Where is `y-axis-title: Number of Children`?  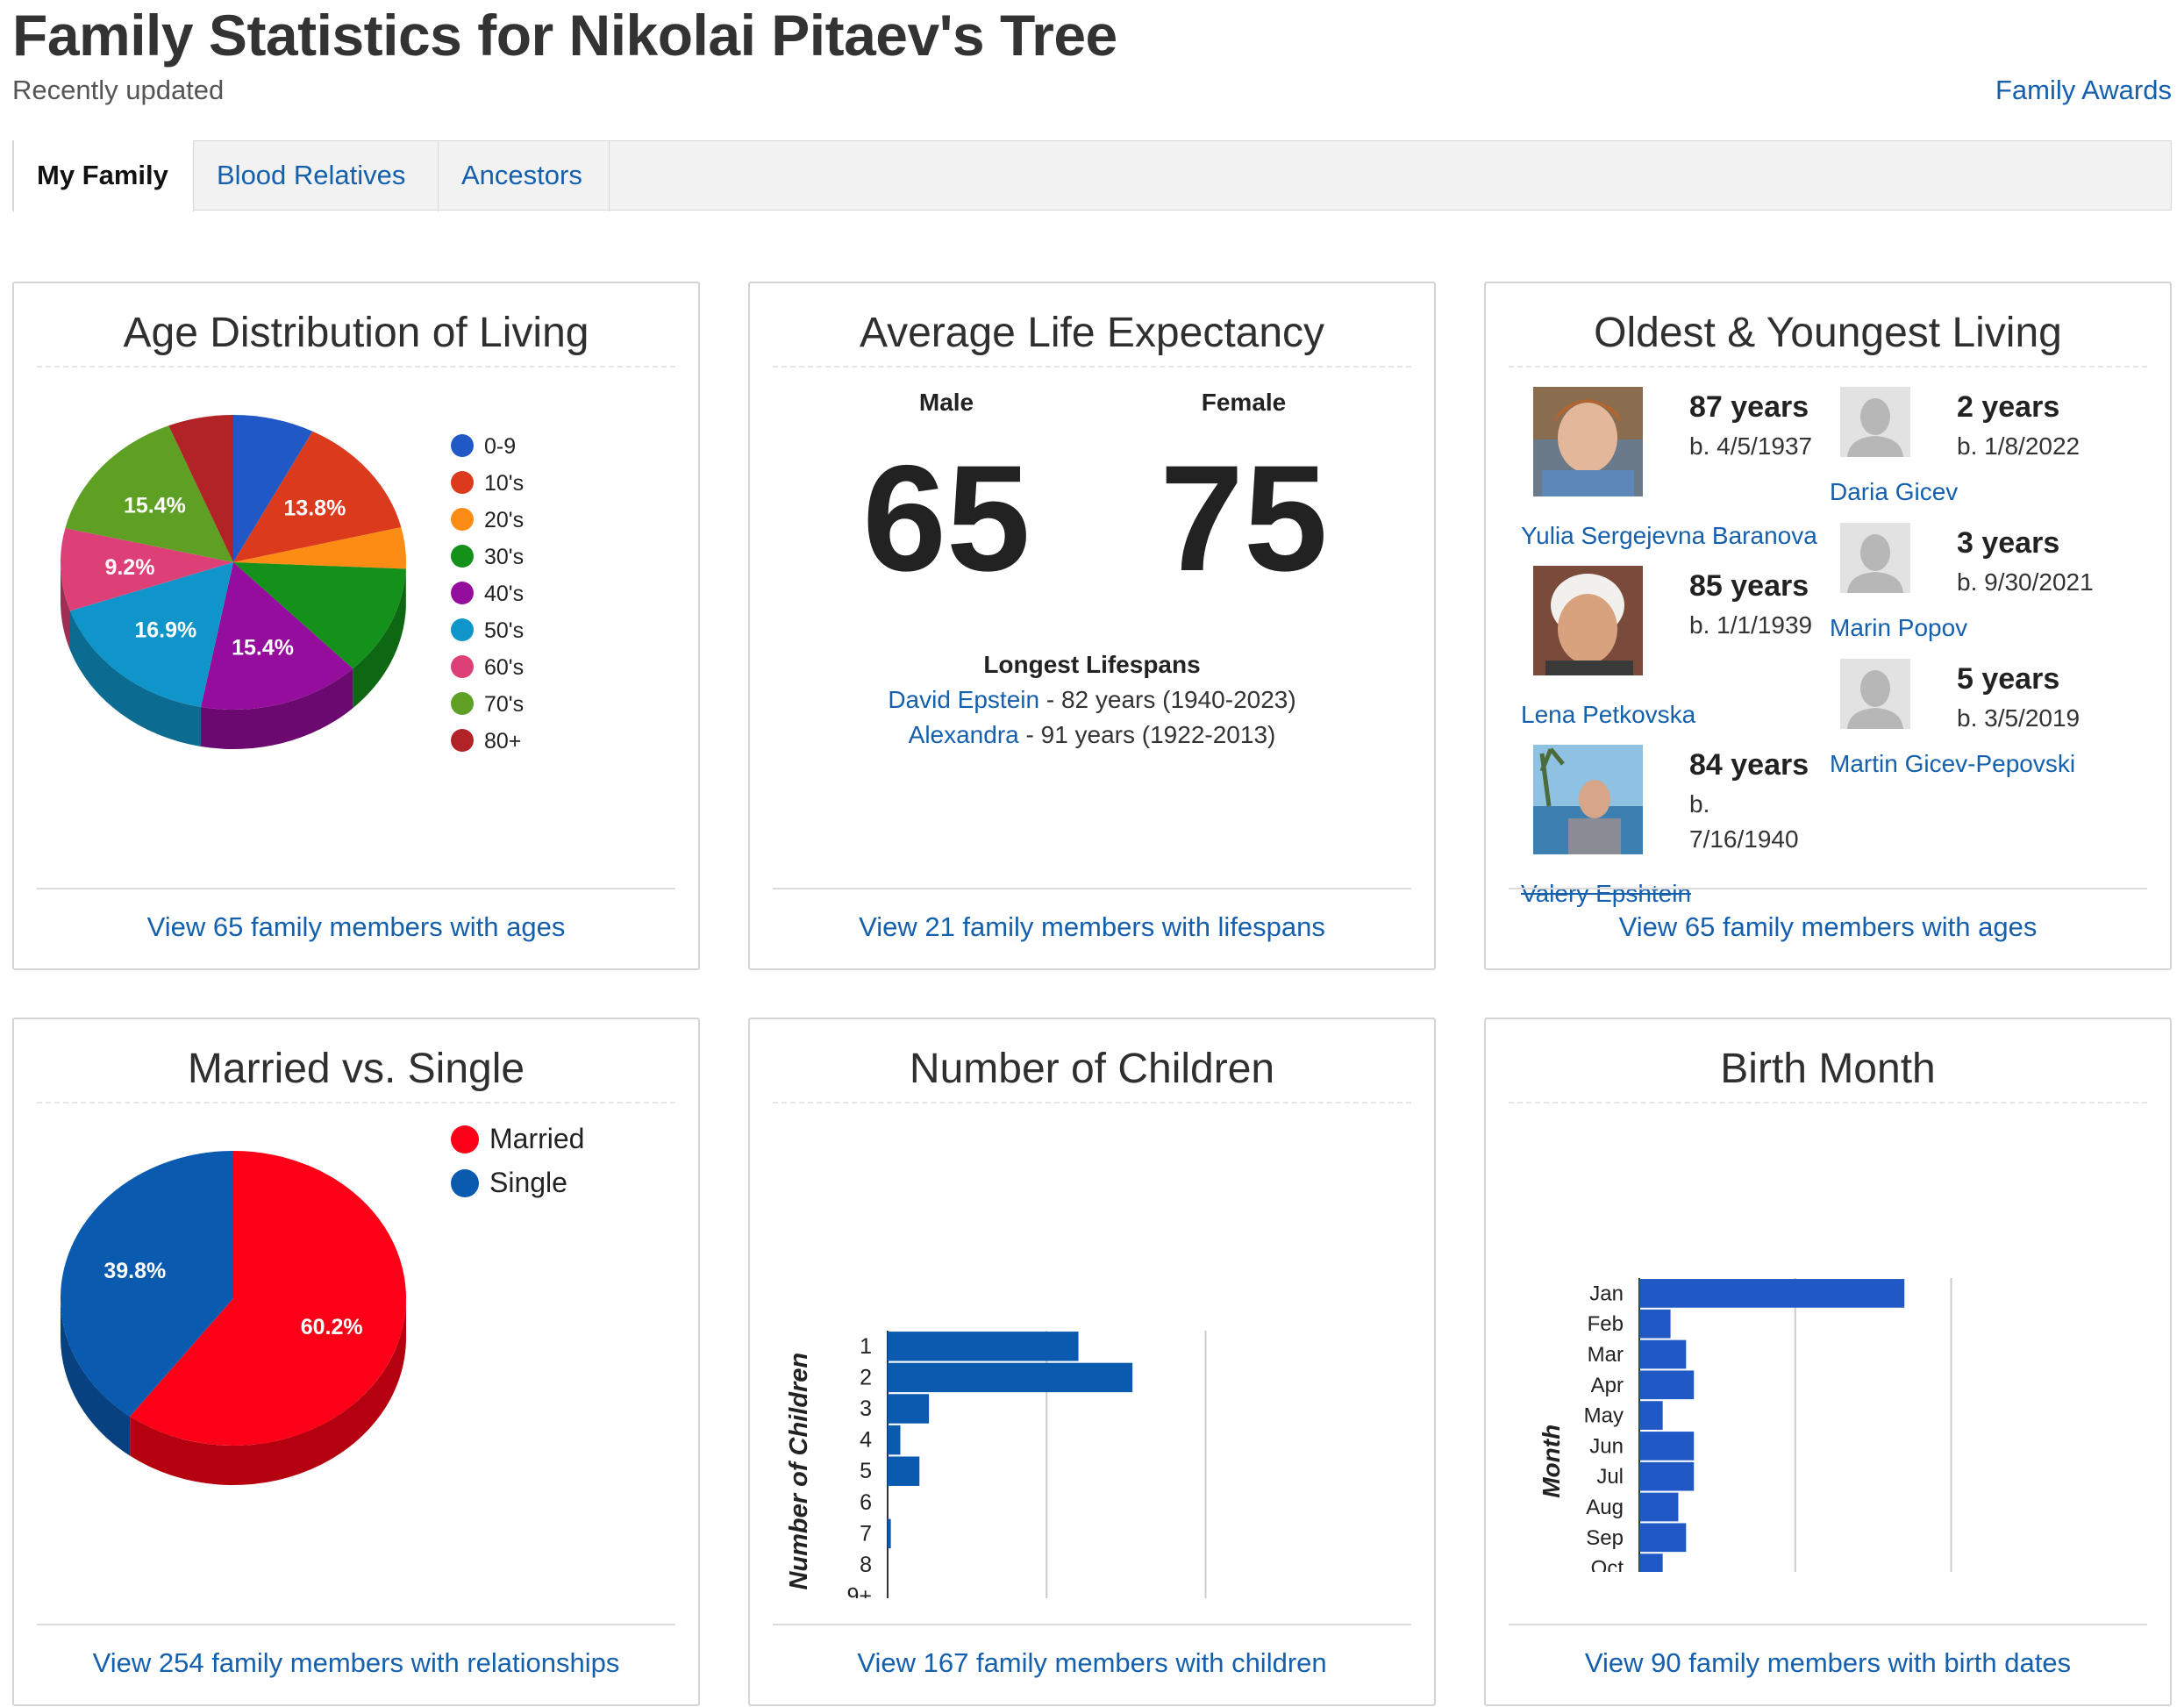
y-axis-title: Number of Children is located at coordinates (799, 1471).